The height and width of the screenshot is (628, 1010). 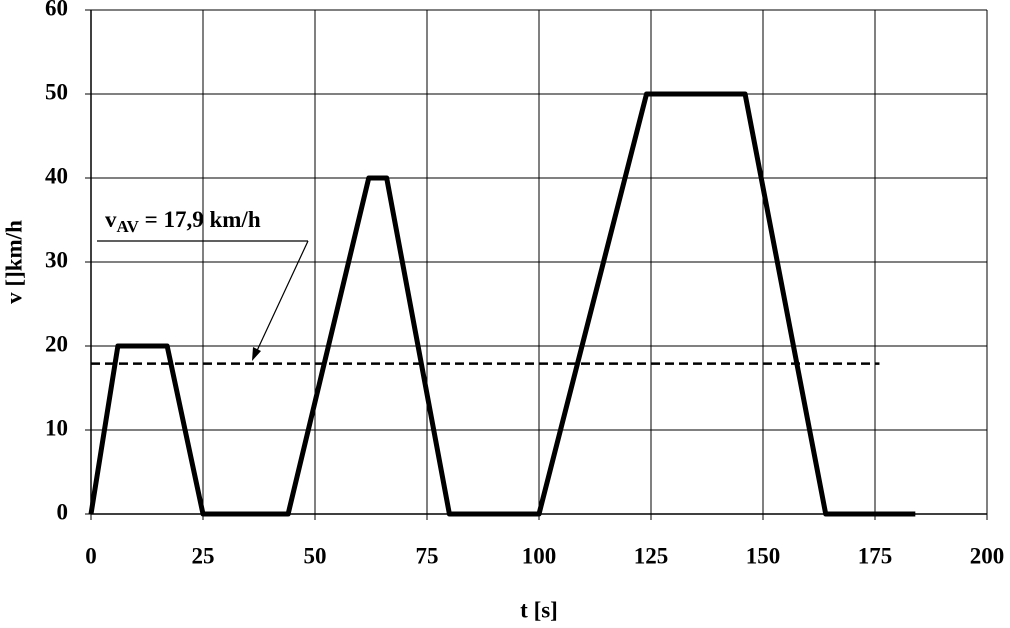 What do you see at coordinates (56, 10) in the screenshot?
I see `y-tick-label: 60` at bounding box center [56, 10].